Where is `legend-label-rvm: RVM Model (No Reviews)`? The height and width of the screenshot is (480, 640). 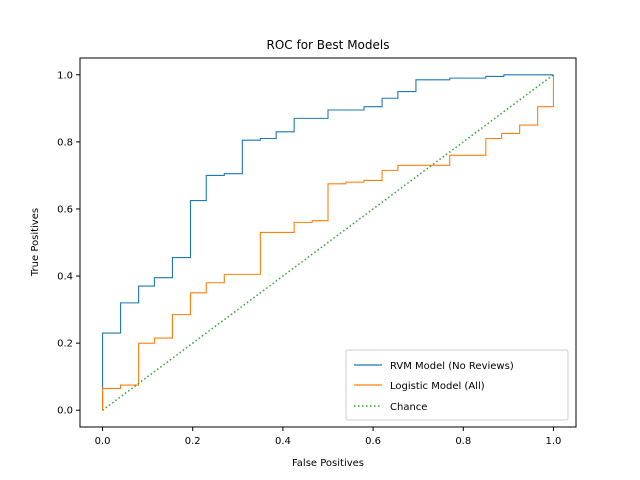 legend-label-rvm: RVM Model (No Reviews) is located at coordinates (452, 366).